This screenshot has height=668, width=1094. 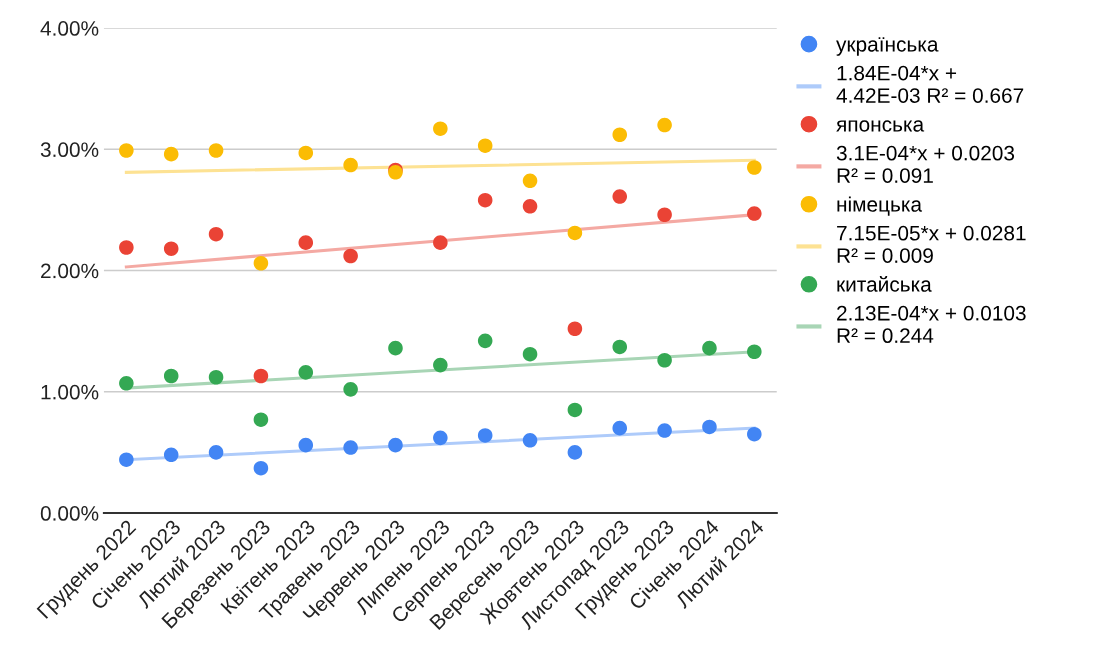 I want to click on y-tick-label: 0.00%, so click(x=69, y=513).